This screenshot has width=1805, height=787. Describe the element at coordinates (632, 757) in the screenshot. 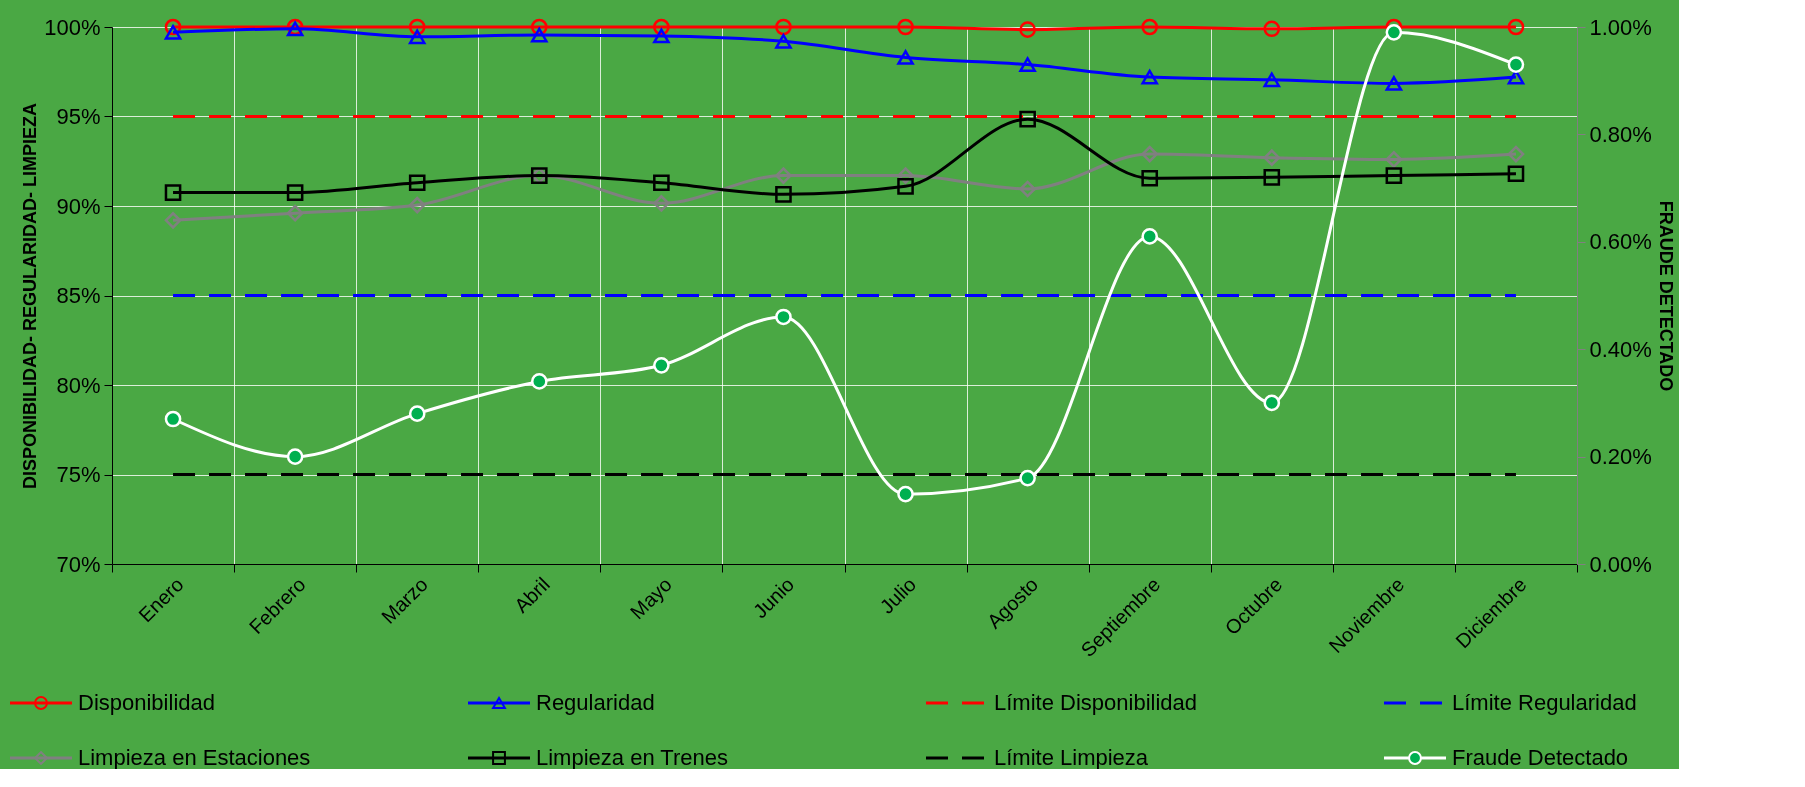

I see `legend-label: Limpieza en Trenes` at that location.